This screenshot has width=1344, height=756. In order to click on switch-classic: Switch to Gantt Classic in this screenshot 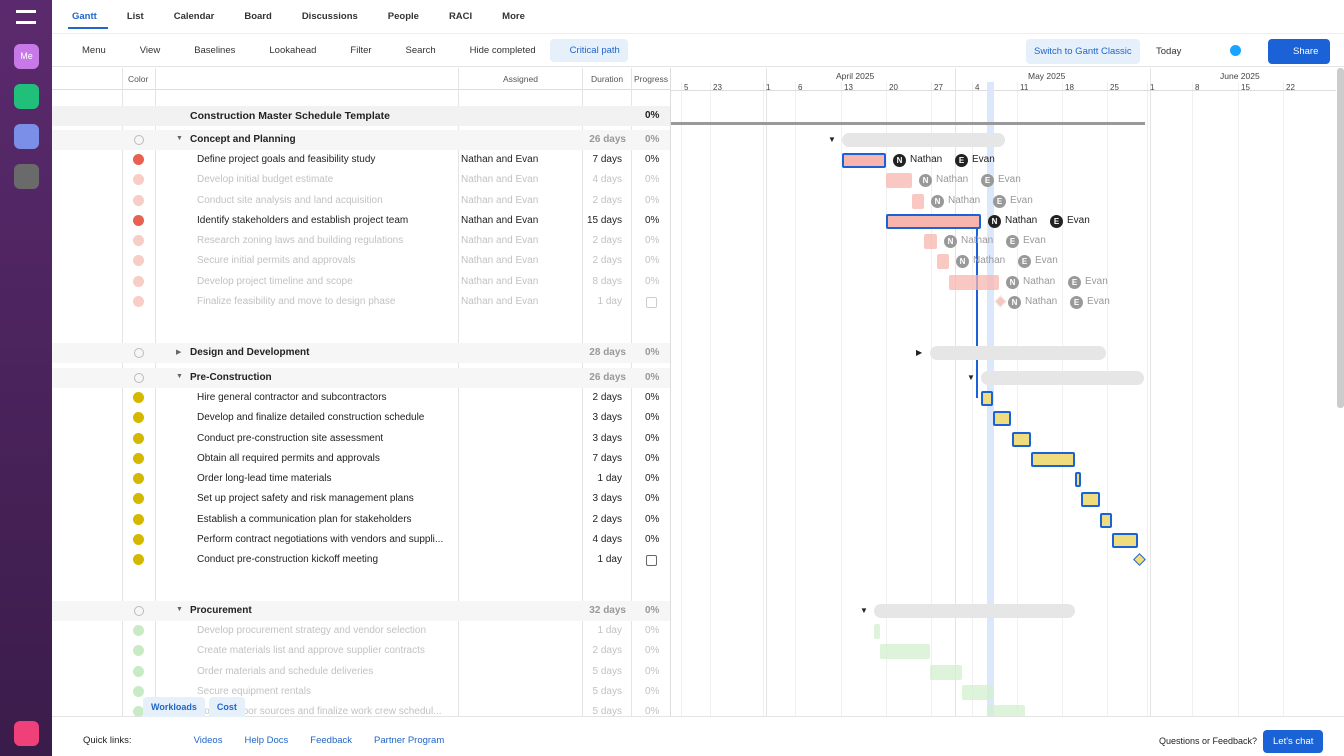, I will do `click(1083, 51)`.